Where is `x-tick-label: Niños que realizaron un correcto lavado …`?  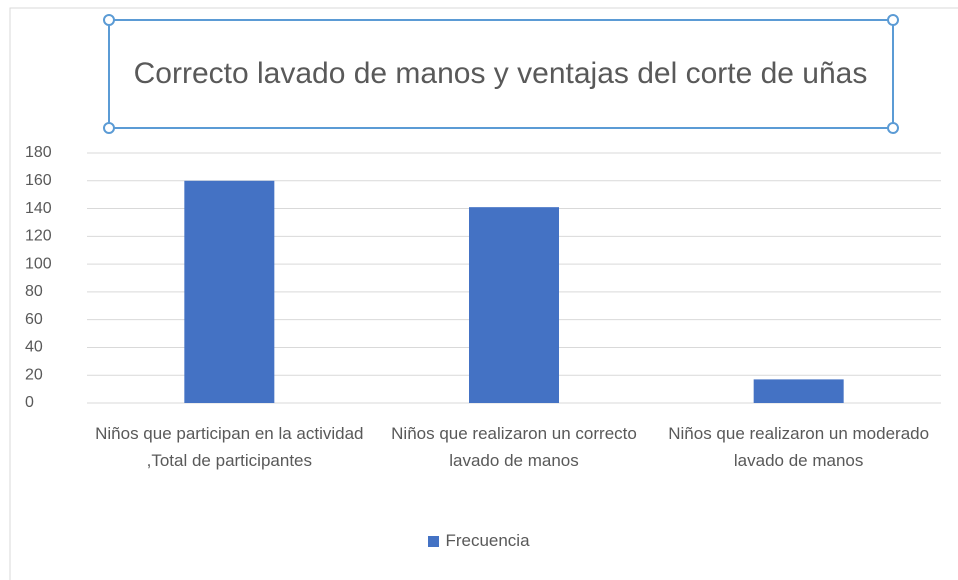
x-tick-label: Niños que realizaron un correcto lavado … is located at coordinates (514, 447).